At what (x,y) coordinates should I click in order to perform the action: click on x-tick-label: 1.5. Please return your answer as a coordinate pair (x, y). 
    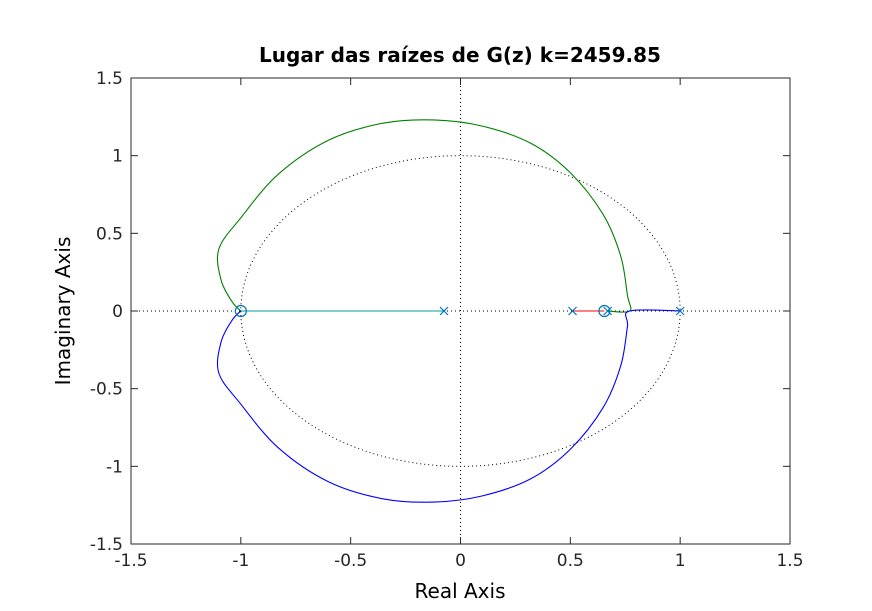
    Looking at the image, I should click on (789, 561).